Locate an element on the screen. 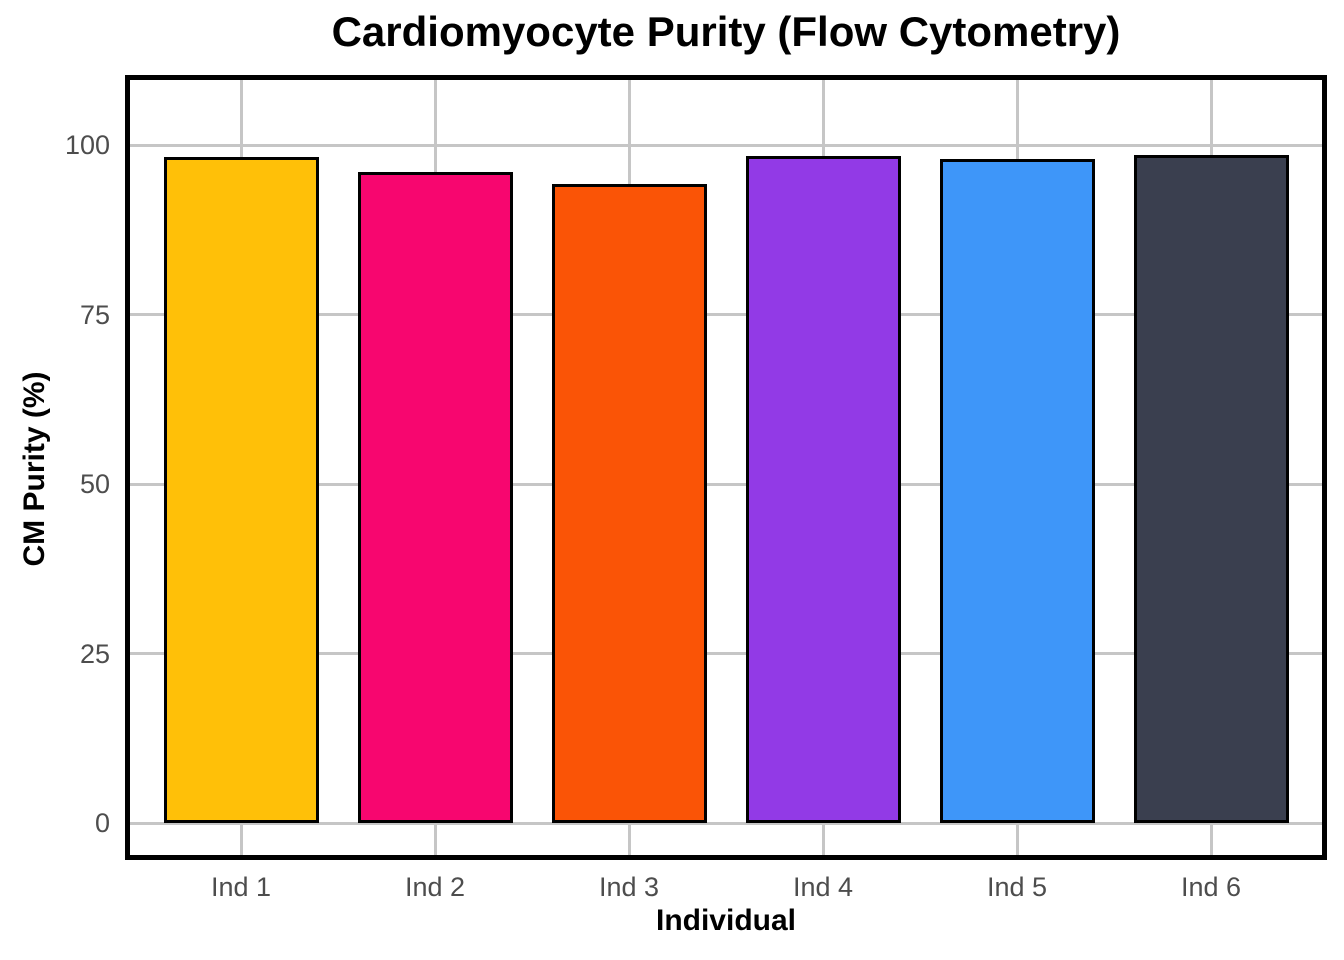 The width and height of the screenshot is (1344, 960). x-tick-label-ind-4: Ind 4 is located at coordinates (823, 887).